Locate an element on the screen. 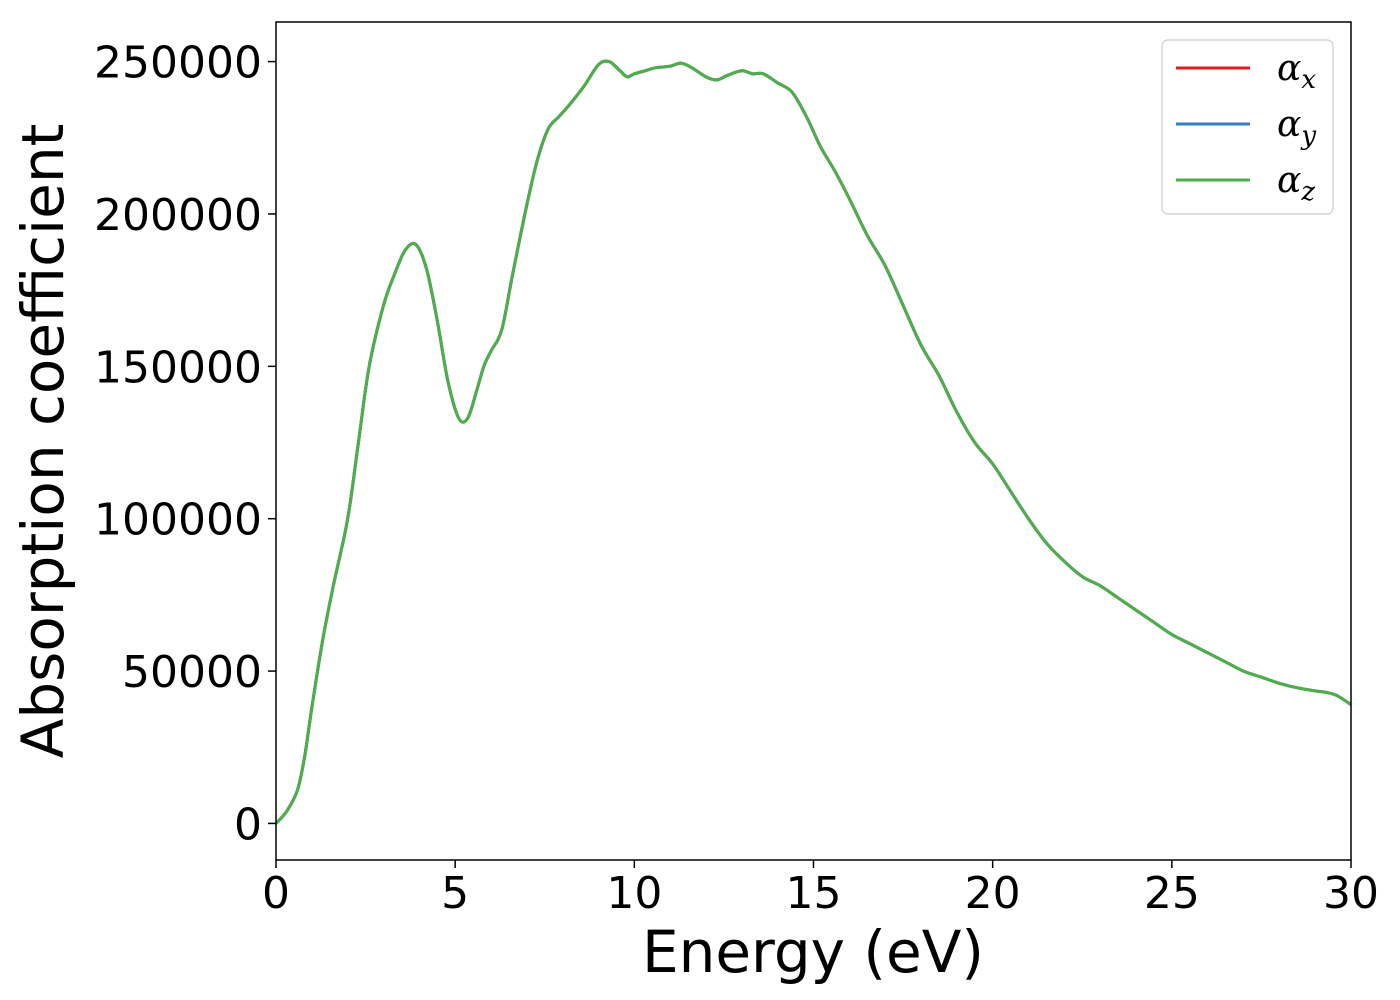  y-tick-label: 150000 is located at coordinates (178, 367).